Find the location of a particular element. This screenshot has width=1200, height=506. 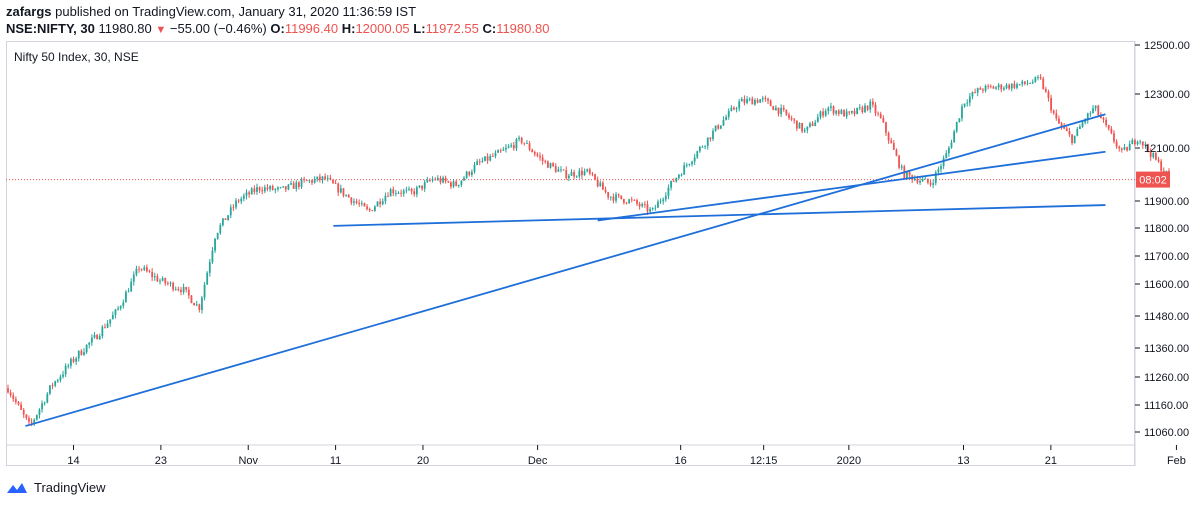

time-axis: 14 23 Nov 11 20 Dec 16 12:15 2020 13 21 Feb is located at coordinates (626, 456).